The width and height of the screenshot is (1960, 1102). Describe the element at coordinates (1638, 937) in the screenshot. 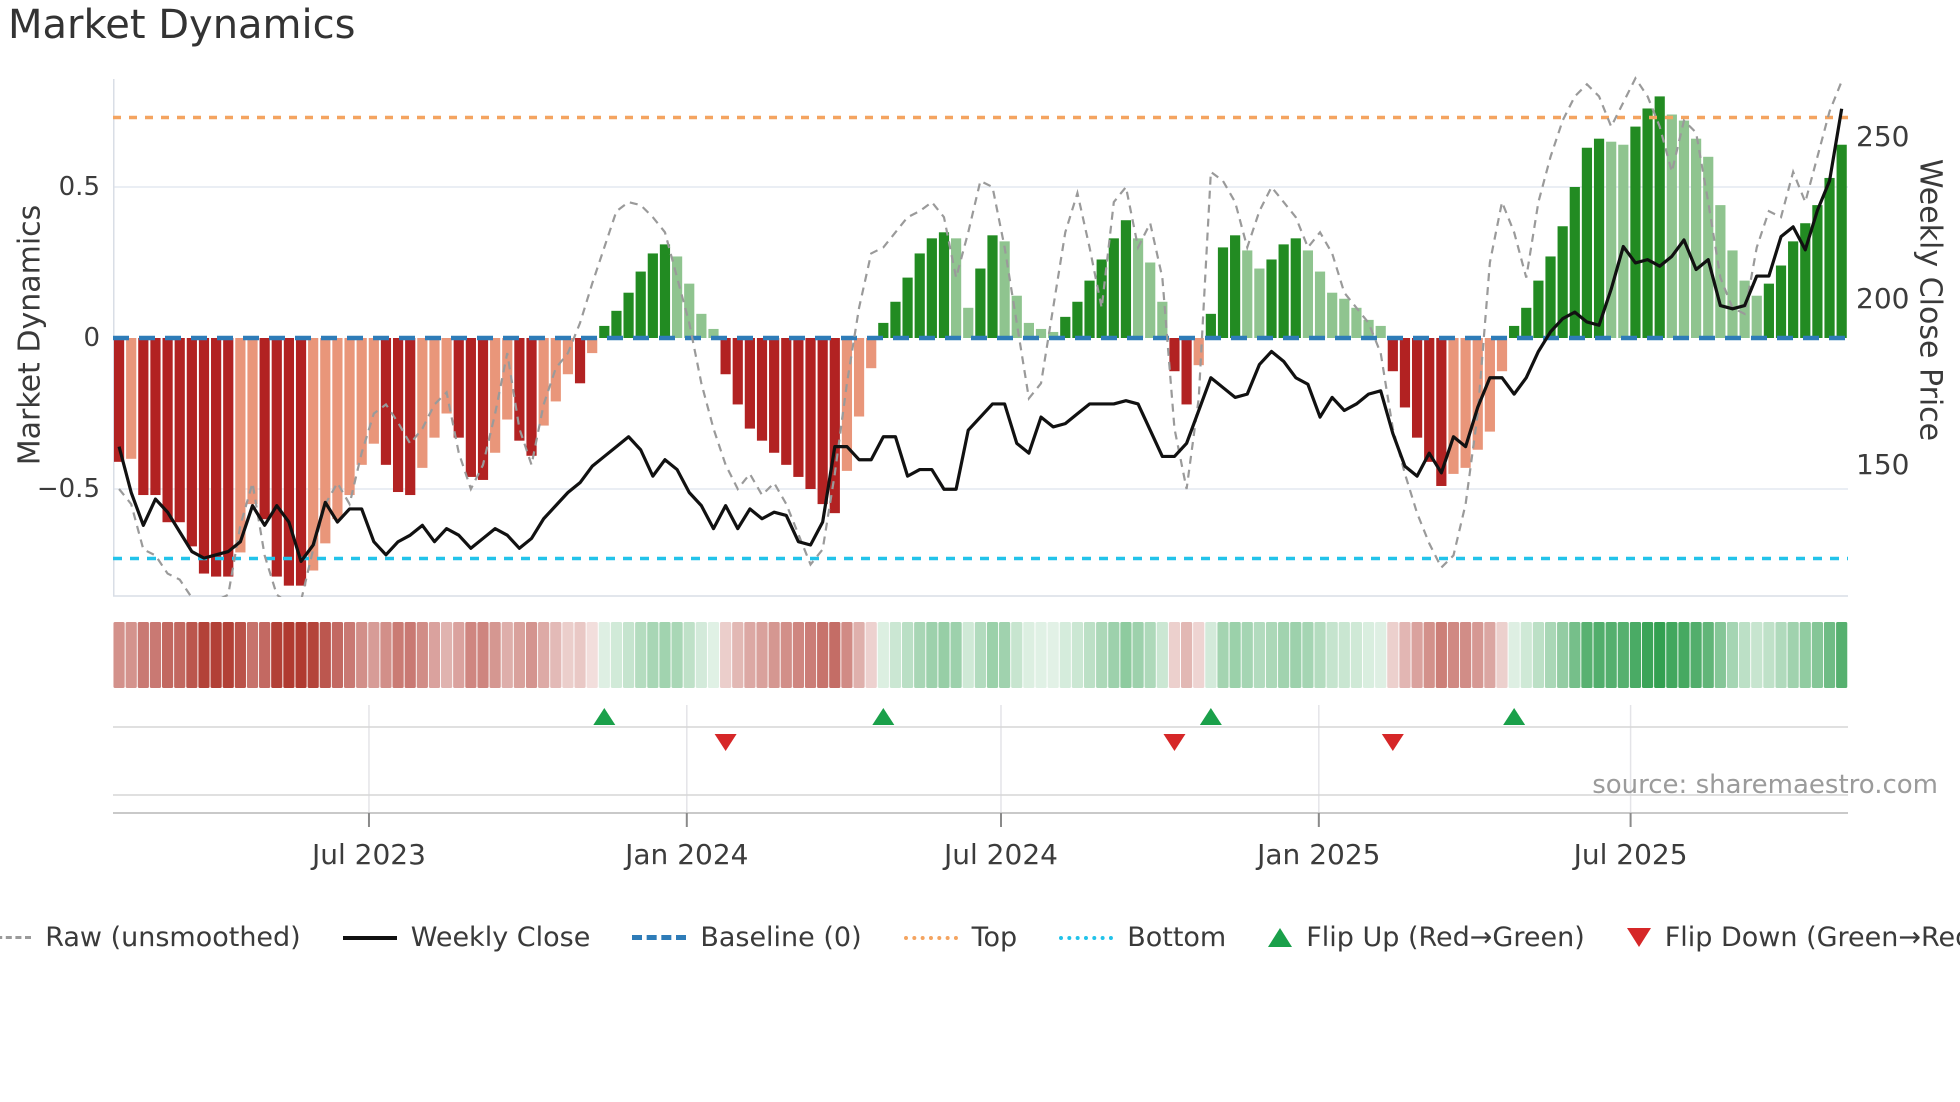

I see `tri-down-swatch-icon` at that location.